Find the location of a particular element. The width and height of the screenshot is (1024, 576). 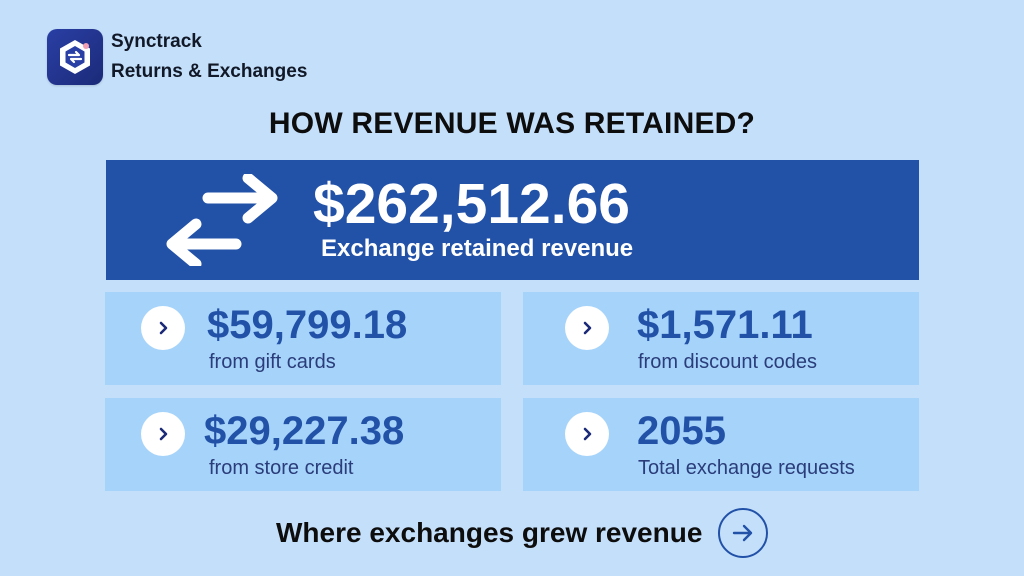

card-value: 2055 is located at coordinates (681, 431).